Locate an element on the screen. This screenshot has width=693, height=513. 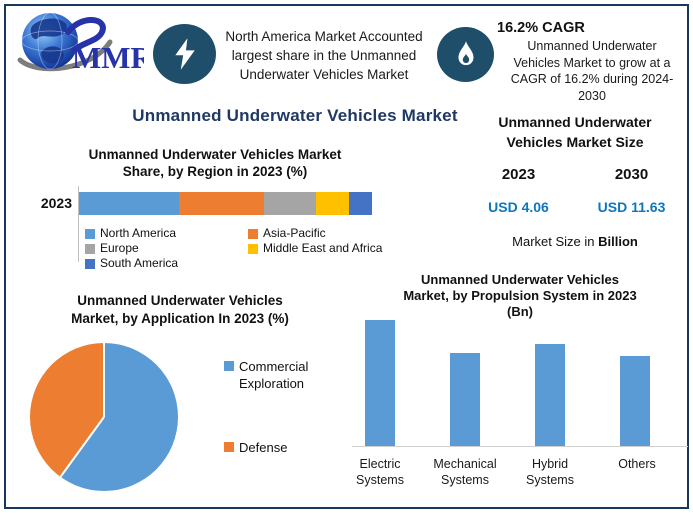
bar-label-hybrid: Hybrid Systems is located at coordinates (550, 472).